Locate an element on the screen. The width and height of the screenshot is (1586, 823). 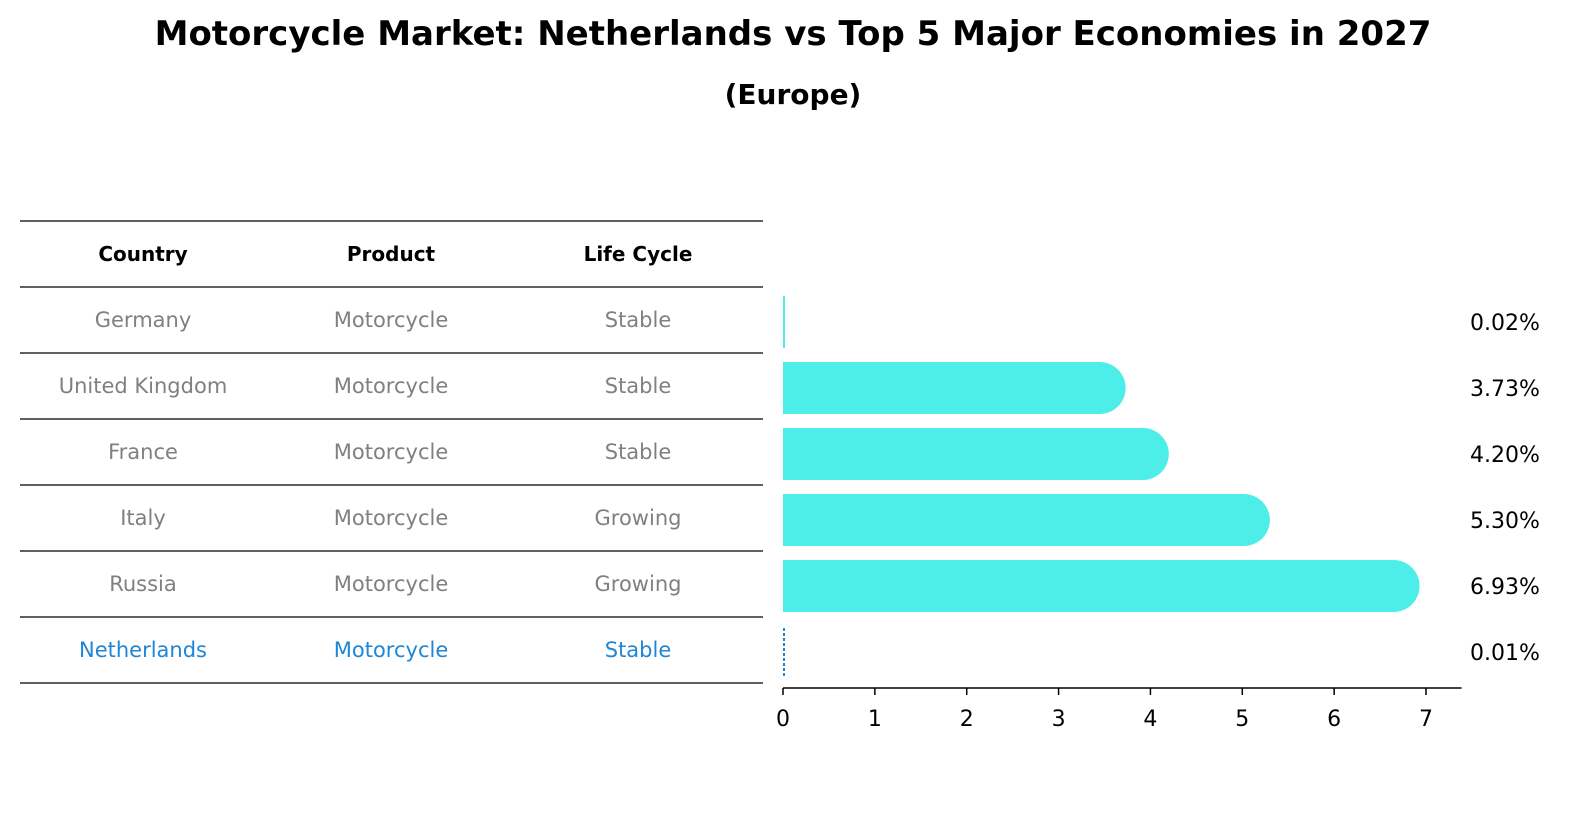
data-label: 6.93% is located at coordinates (1505, 587).